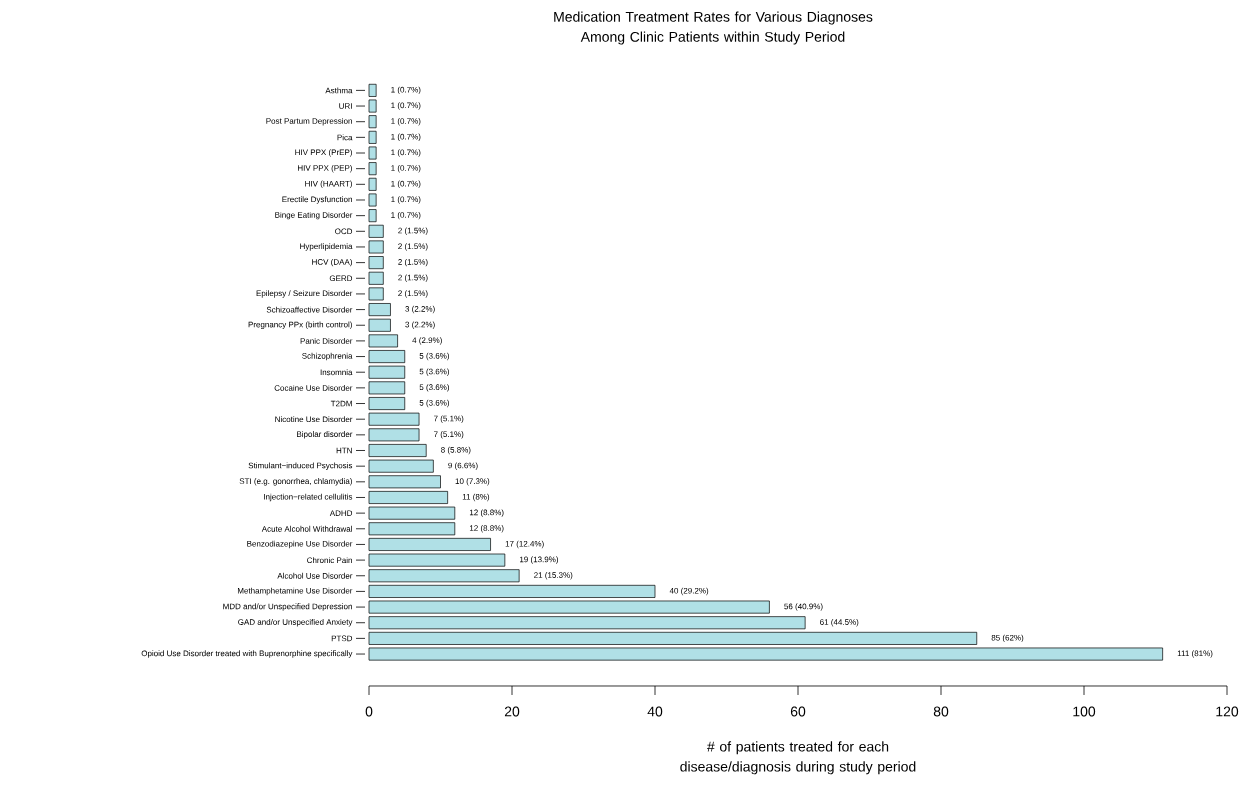 Image resolution: width=1245 pixels, height=797 pixels. What do you see at coordinates (1007, 638) in the screenshot?
I see `data-label: 85 (62%)` at bounding box center [1007, 638].